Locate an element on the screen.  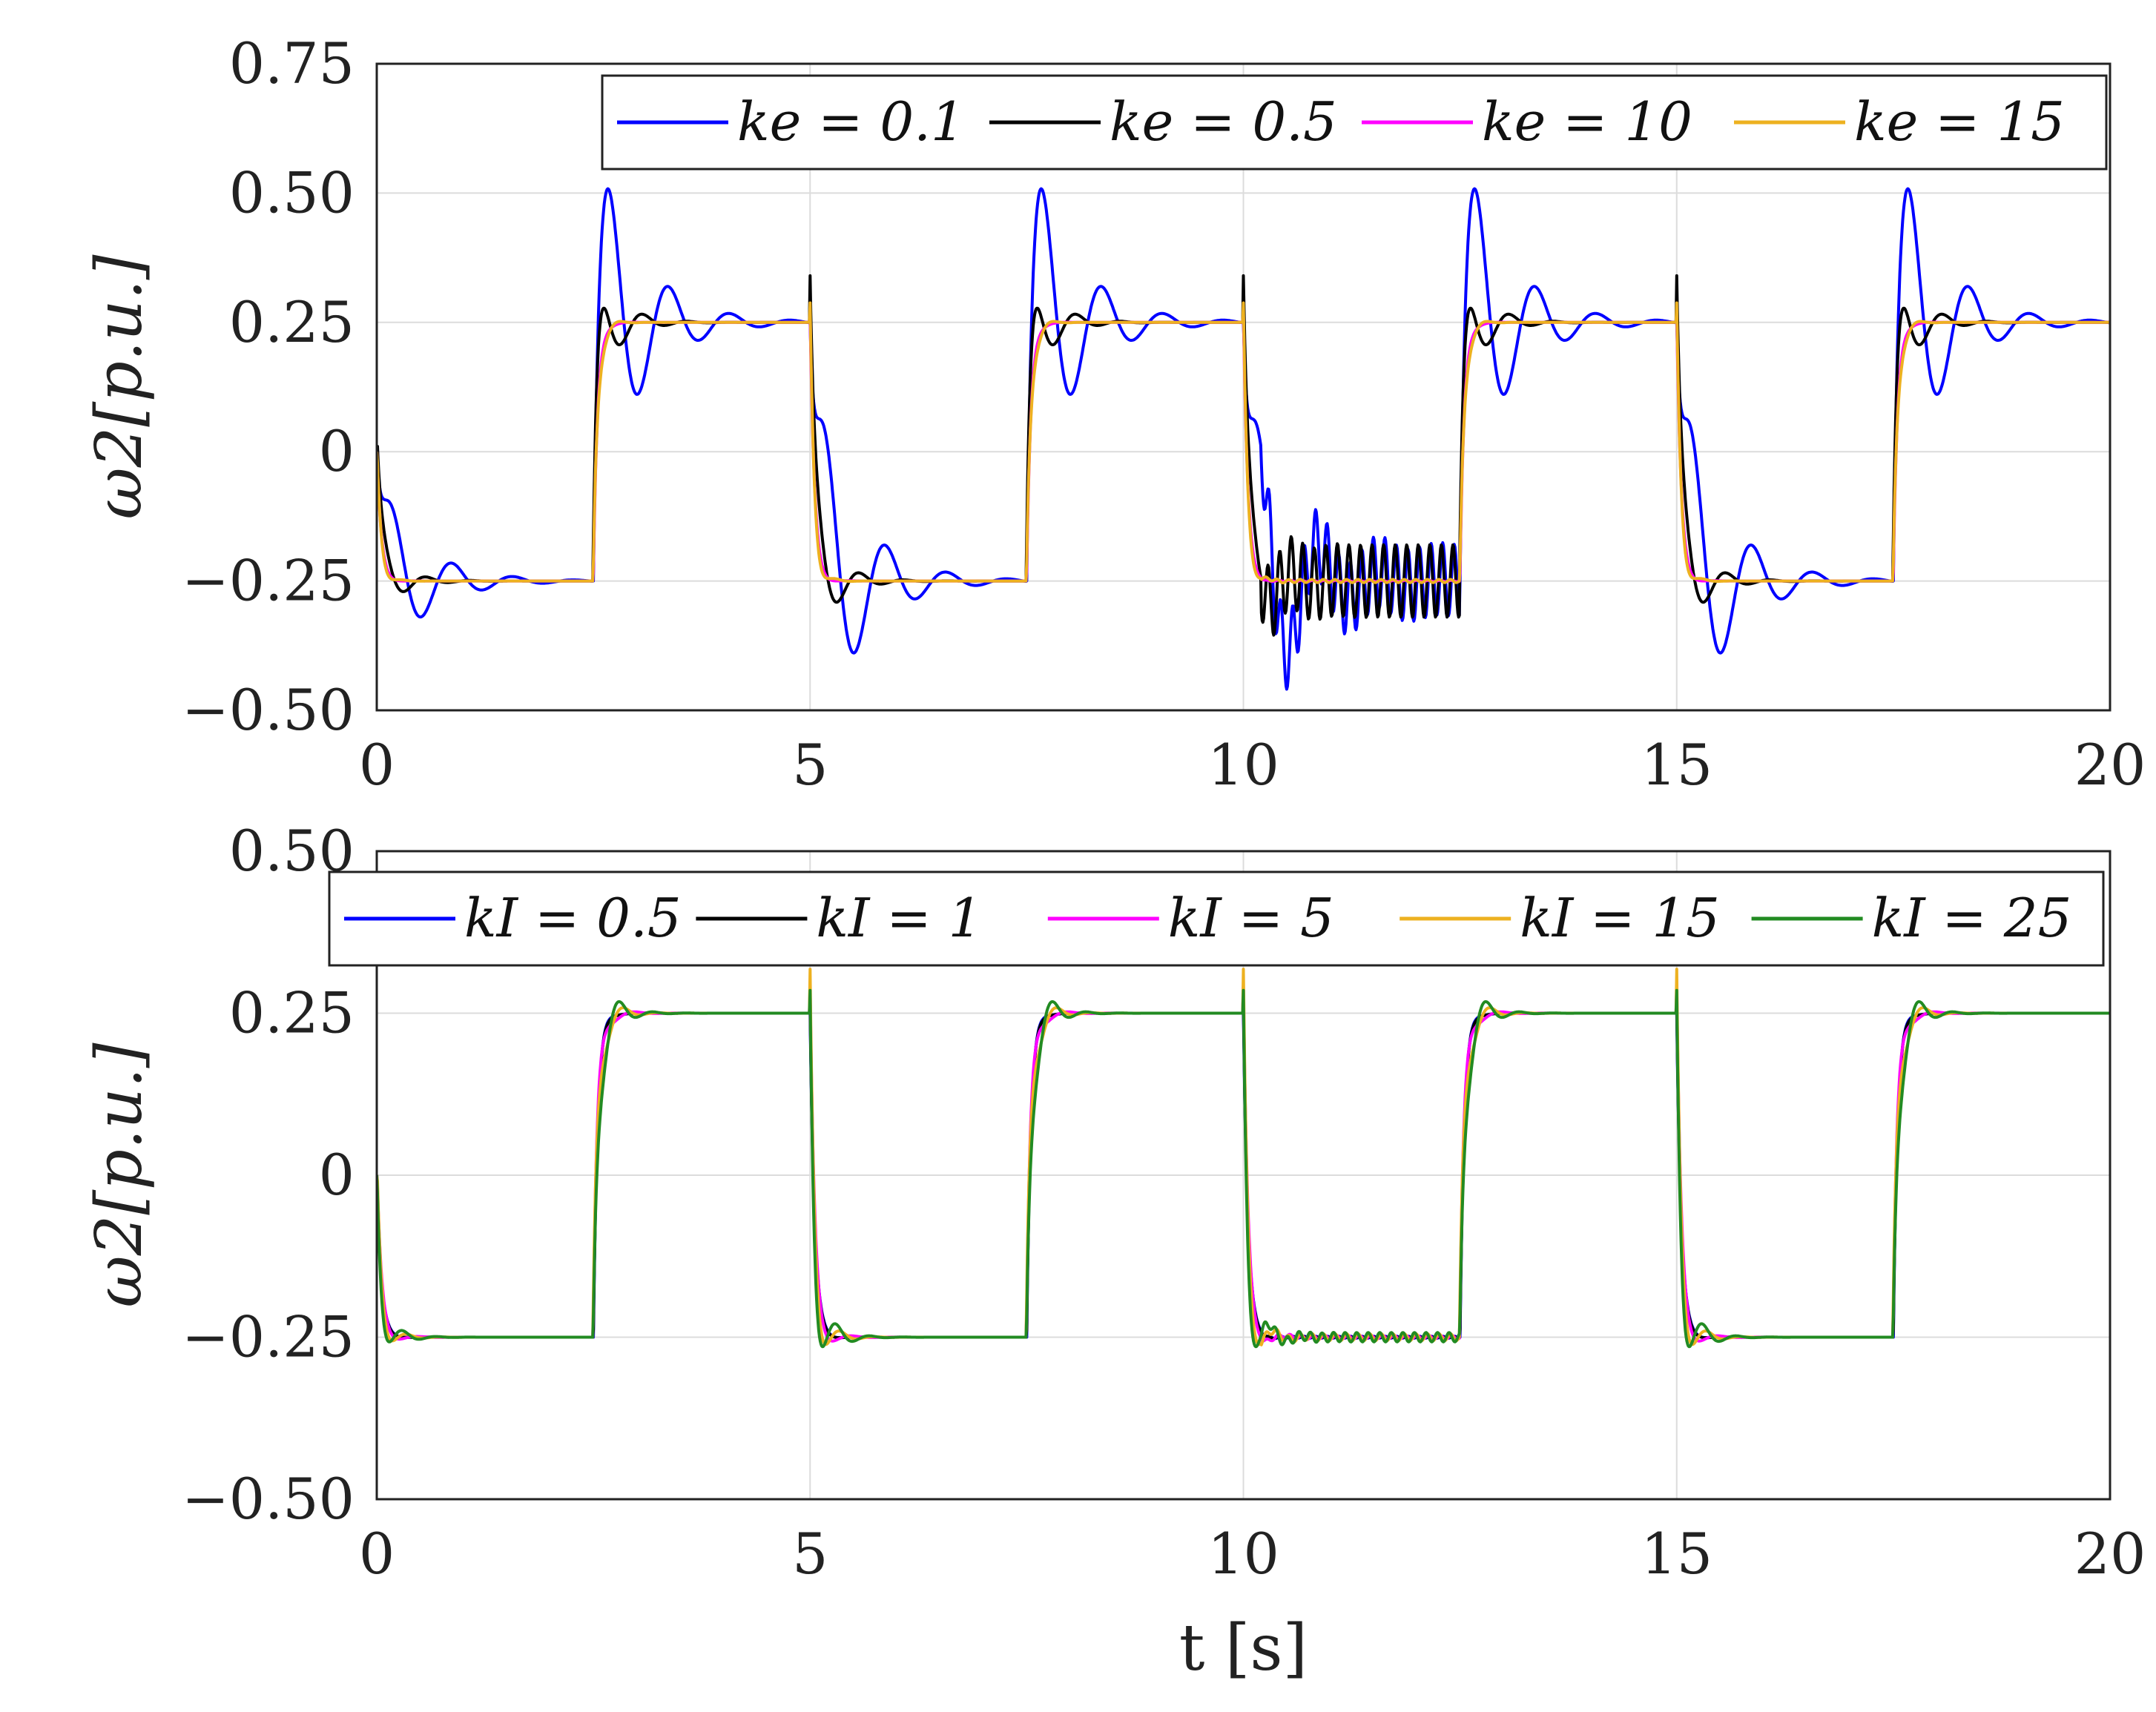
bottom-y-axis-label: ω2[p.u.] is located at coordinates (119, 1175).